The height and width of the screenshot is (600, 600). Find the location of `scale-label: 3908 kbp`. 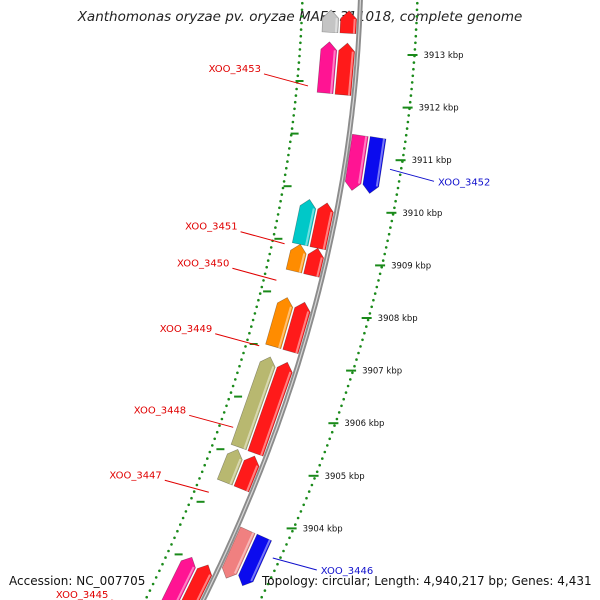

scale-label: 3908 kbp is located at coordinates (398, 319).